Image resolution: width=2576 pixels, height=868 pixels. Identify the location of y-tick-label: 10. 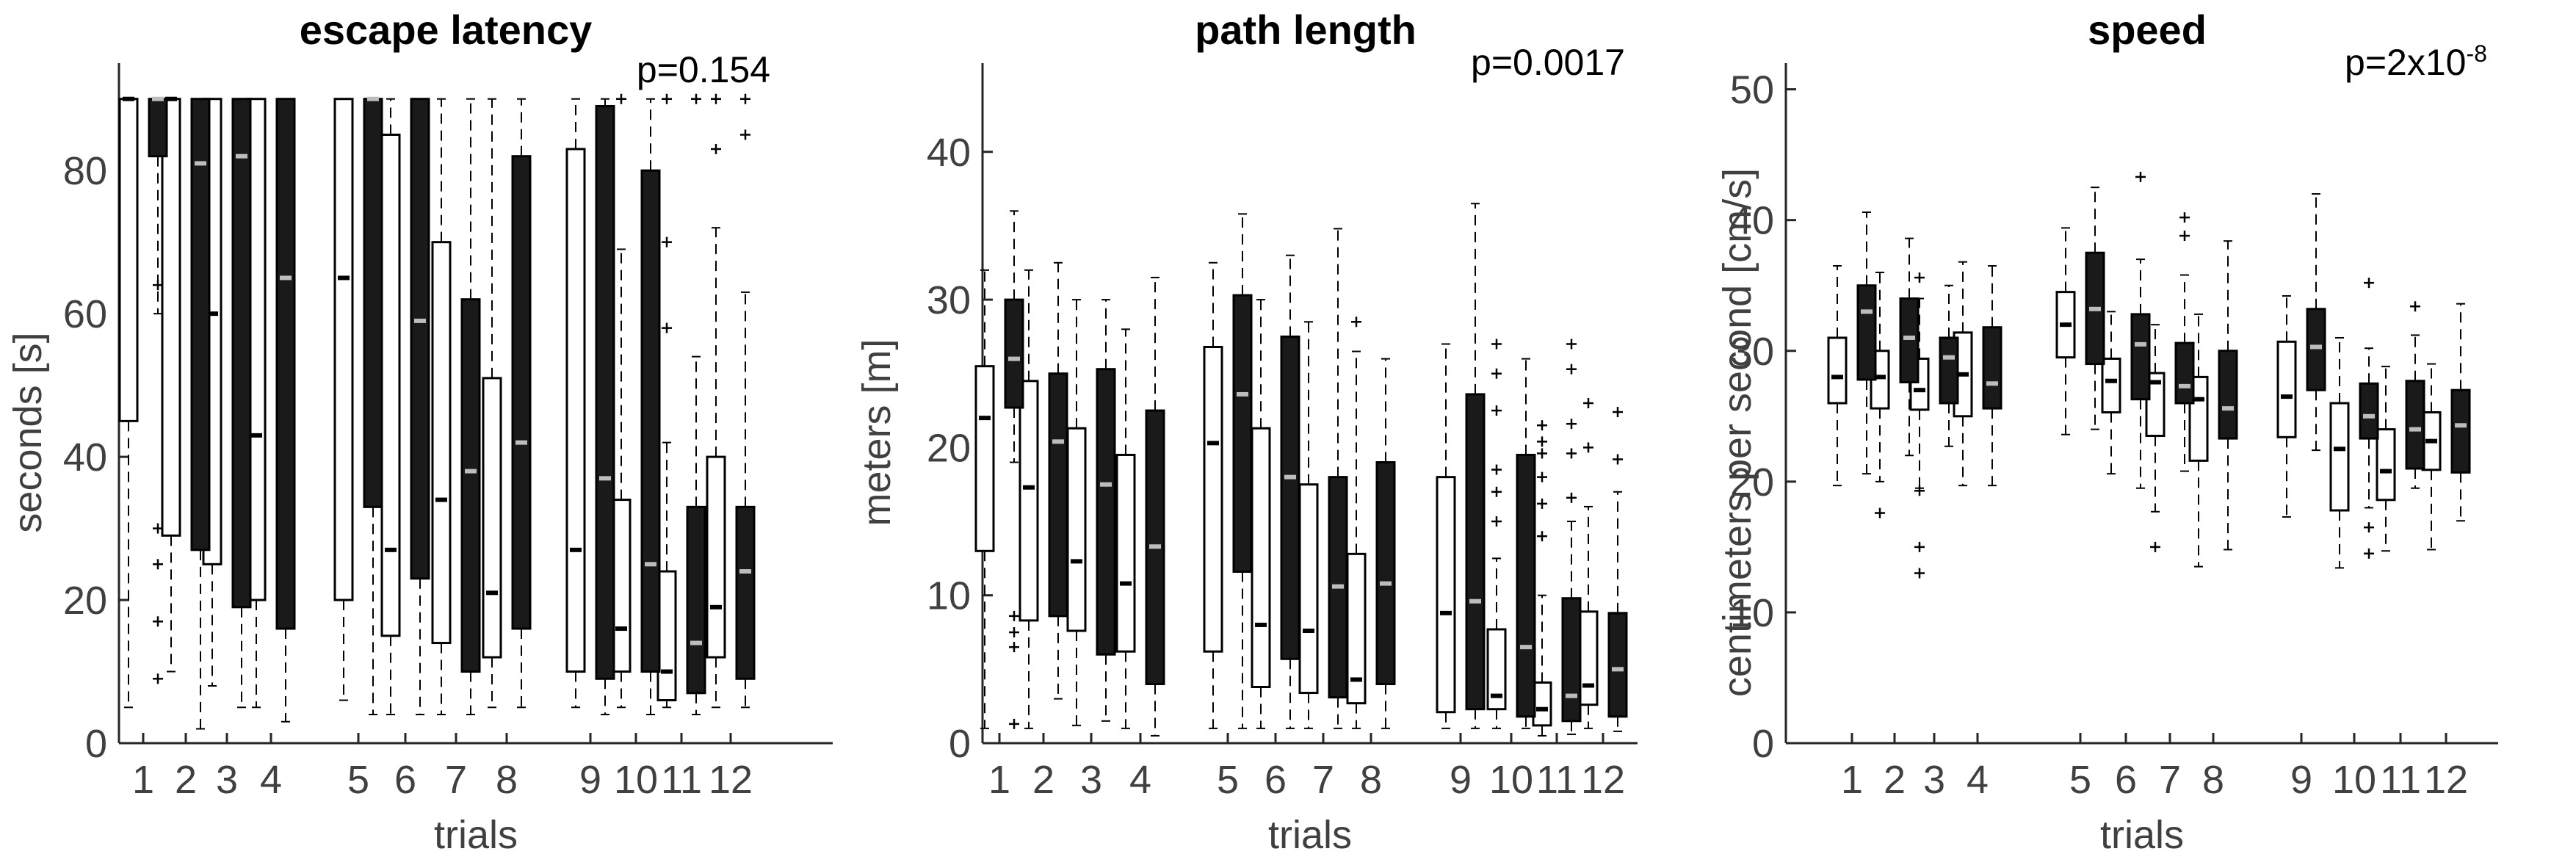
(1752, 613).